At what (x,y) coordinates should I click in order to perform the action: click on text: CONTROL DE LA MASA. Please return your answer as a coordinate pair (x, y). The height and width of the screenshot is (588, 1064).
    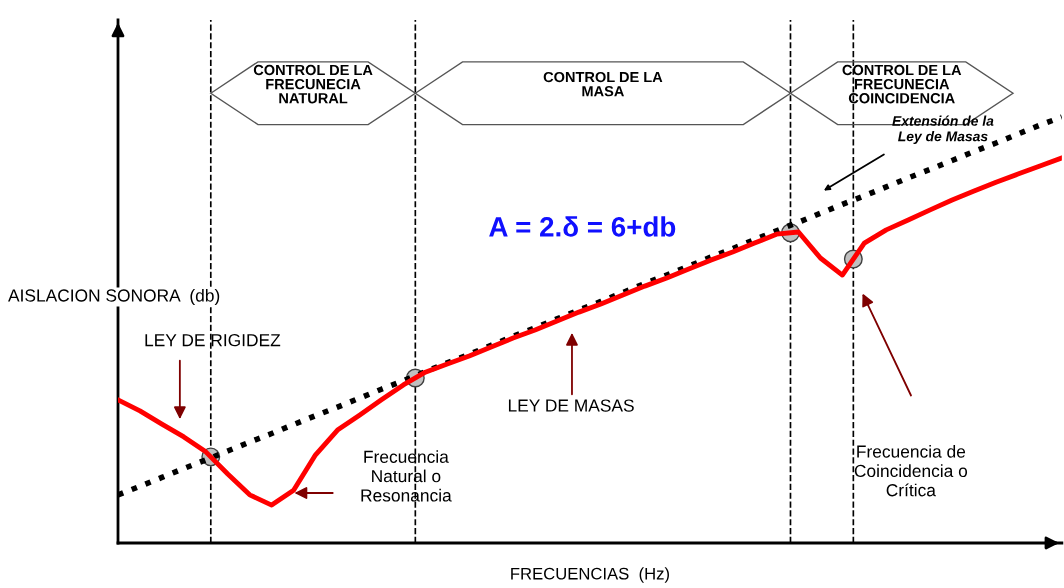
    Looking at the image, I should click on (603, 84).